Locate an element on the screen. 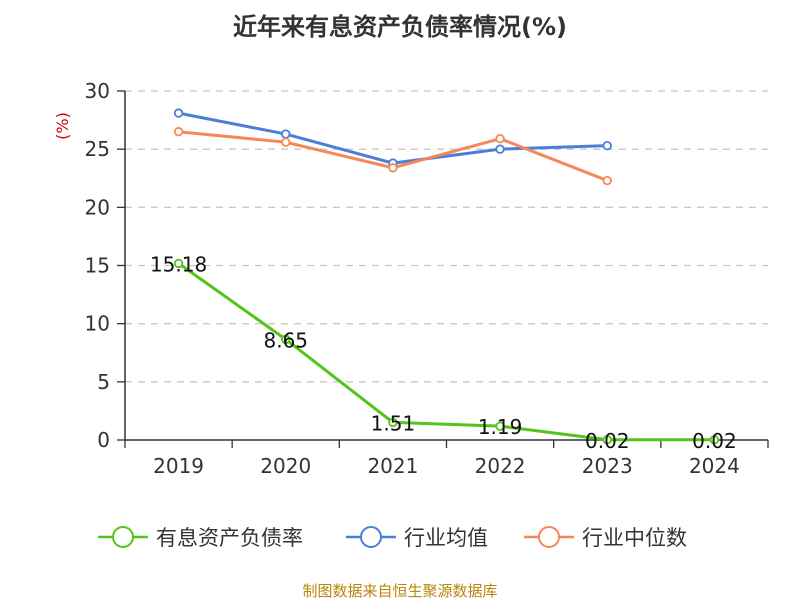 Image resolution: width=800 pixels, height=600 pixels. legend-label: 行业均值 is located at coordinates (446, 538).